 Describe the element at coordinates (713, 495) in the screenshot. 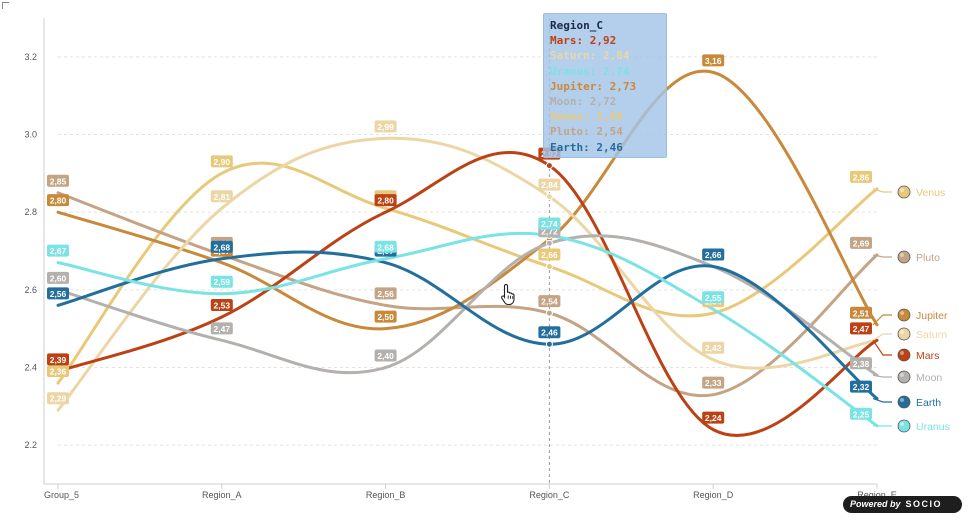

I see `x-tick-label: Region_D` at that location.